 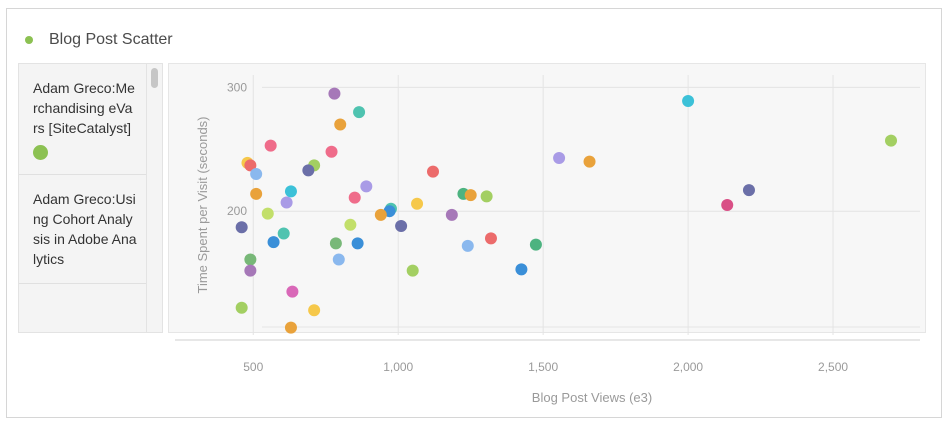 I want to click on y-tick-label: 300, so click(x=237, y=87).